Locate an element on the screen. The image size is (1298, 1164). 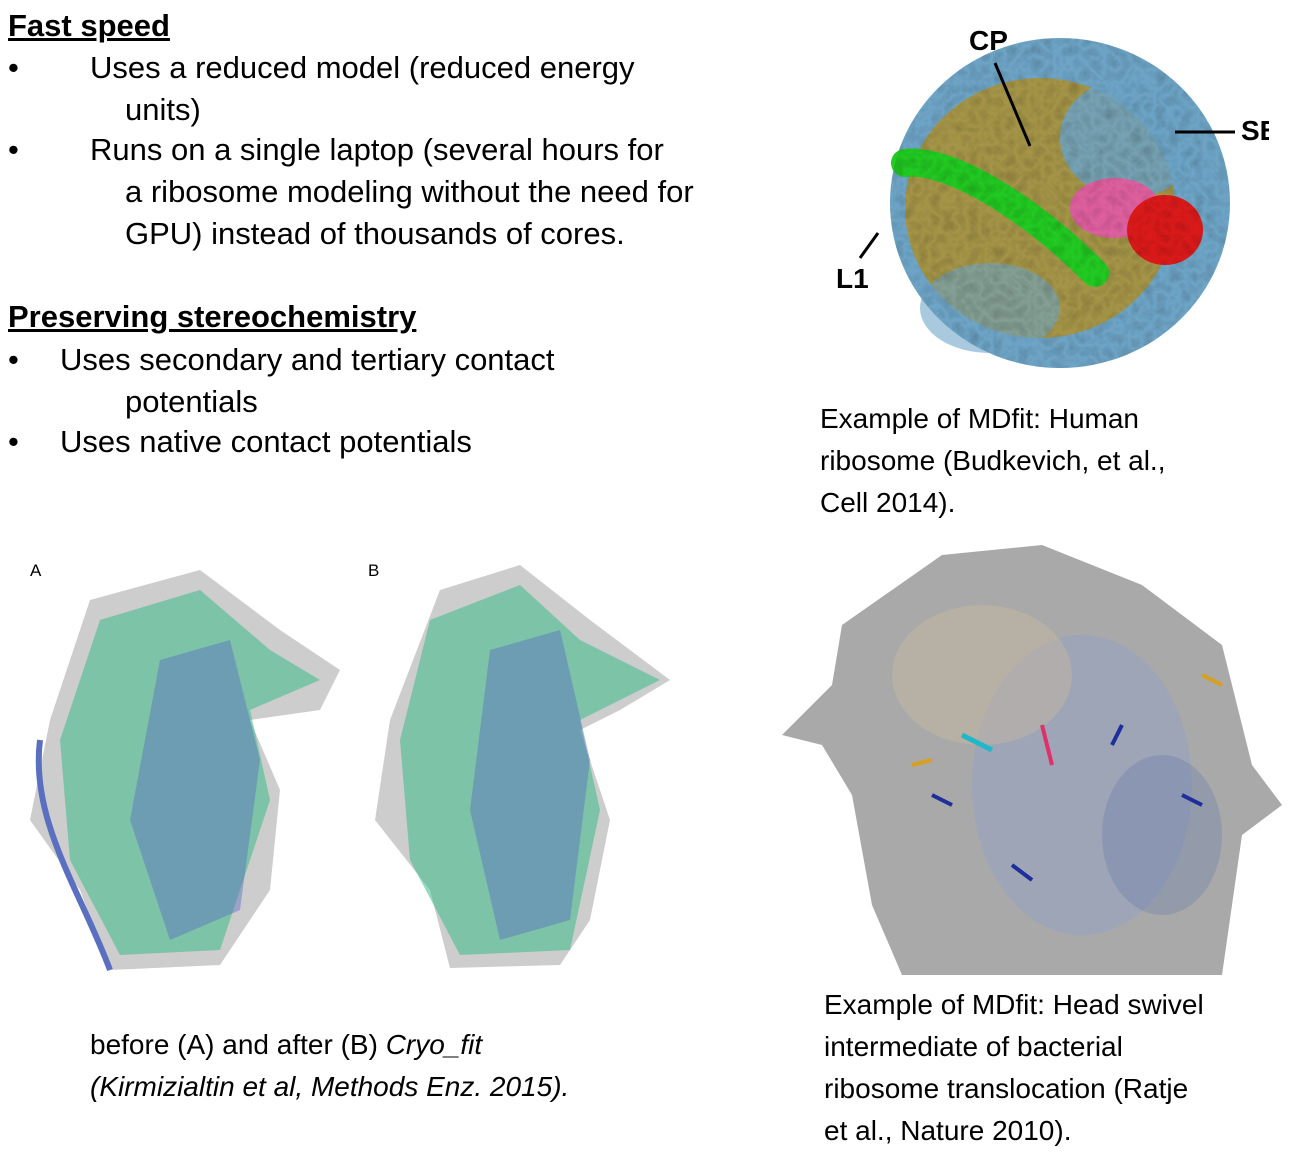
caption-line: ribosome (Budkevich, et al., is located at coordinates (993, 460).